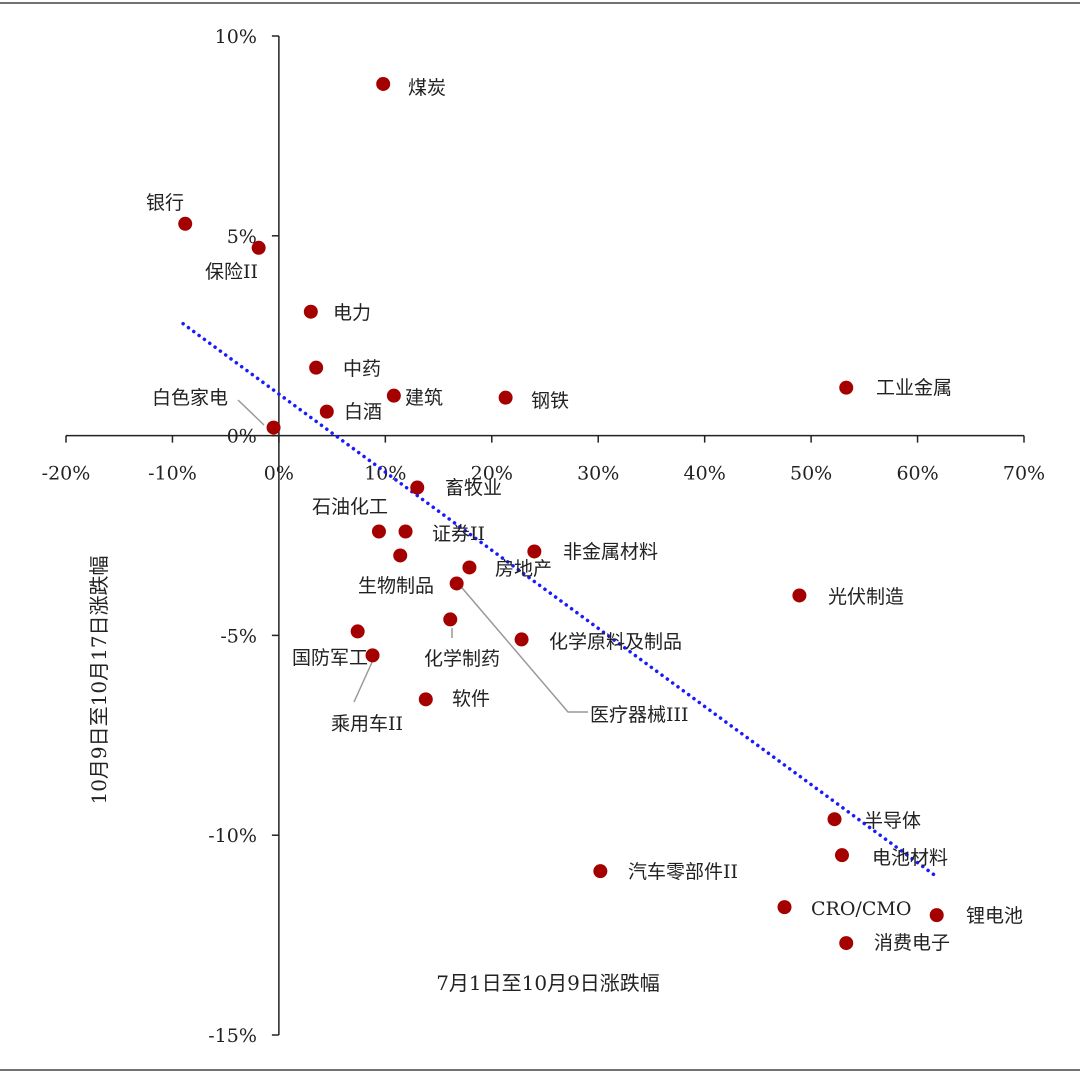 The image size is (1080, 1073). Describe the element at coordinates (917, 474) in the screenshot. I see `x-tick-label: 60%` at that location.